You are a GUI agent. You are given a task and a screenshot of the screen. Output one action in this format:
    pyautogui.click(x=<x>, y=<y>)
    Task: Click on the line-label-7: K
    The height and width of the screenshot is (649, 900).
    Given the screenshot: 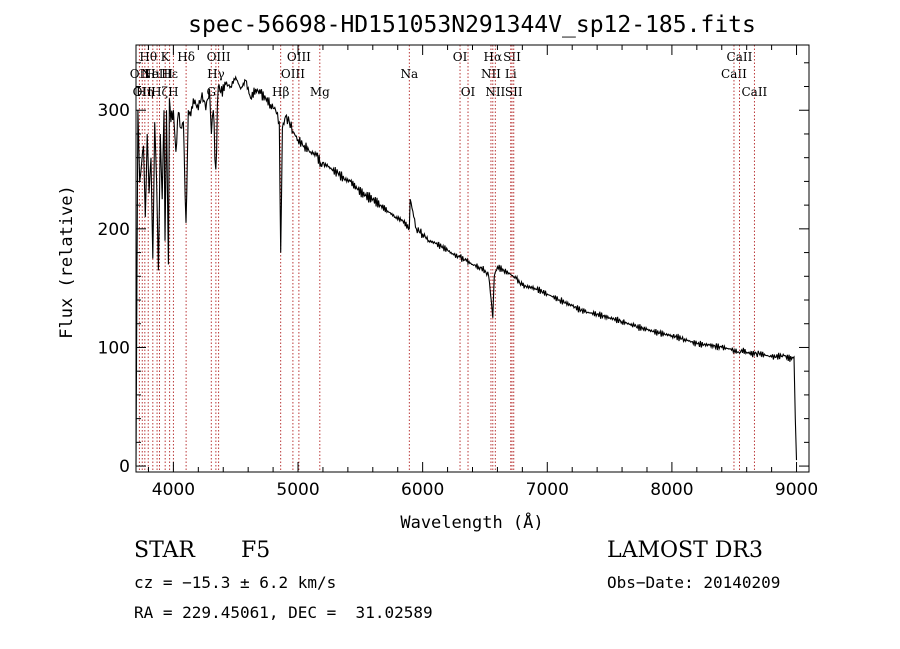 What is the action you would take?
    pyautogui.click(x=166, y=57)
    